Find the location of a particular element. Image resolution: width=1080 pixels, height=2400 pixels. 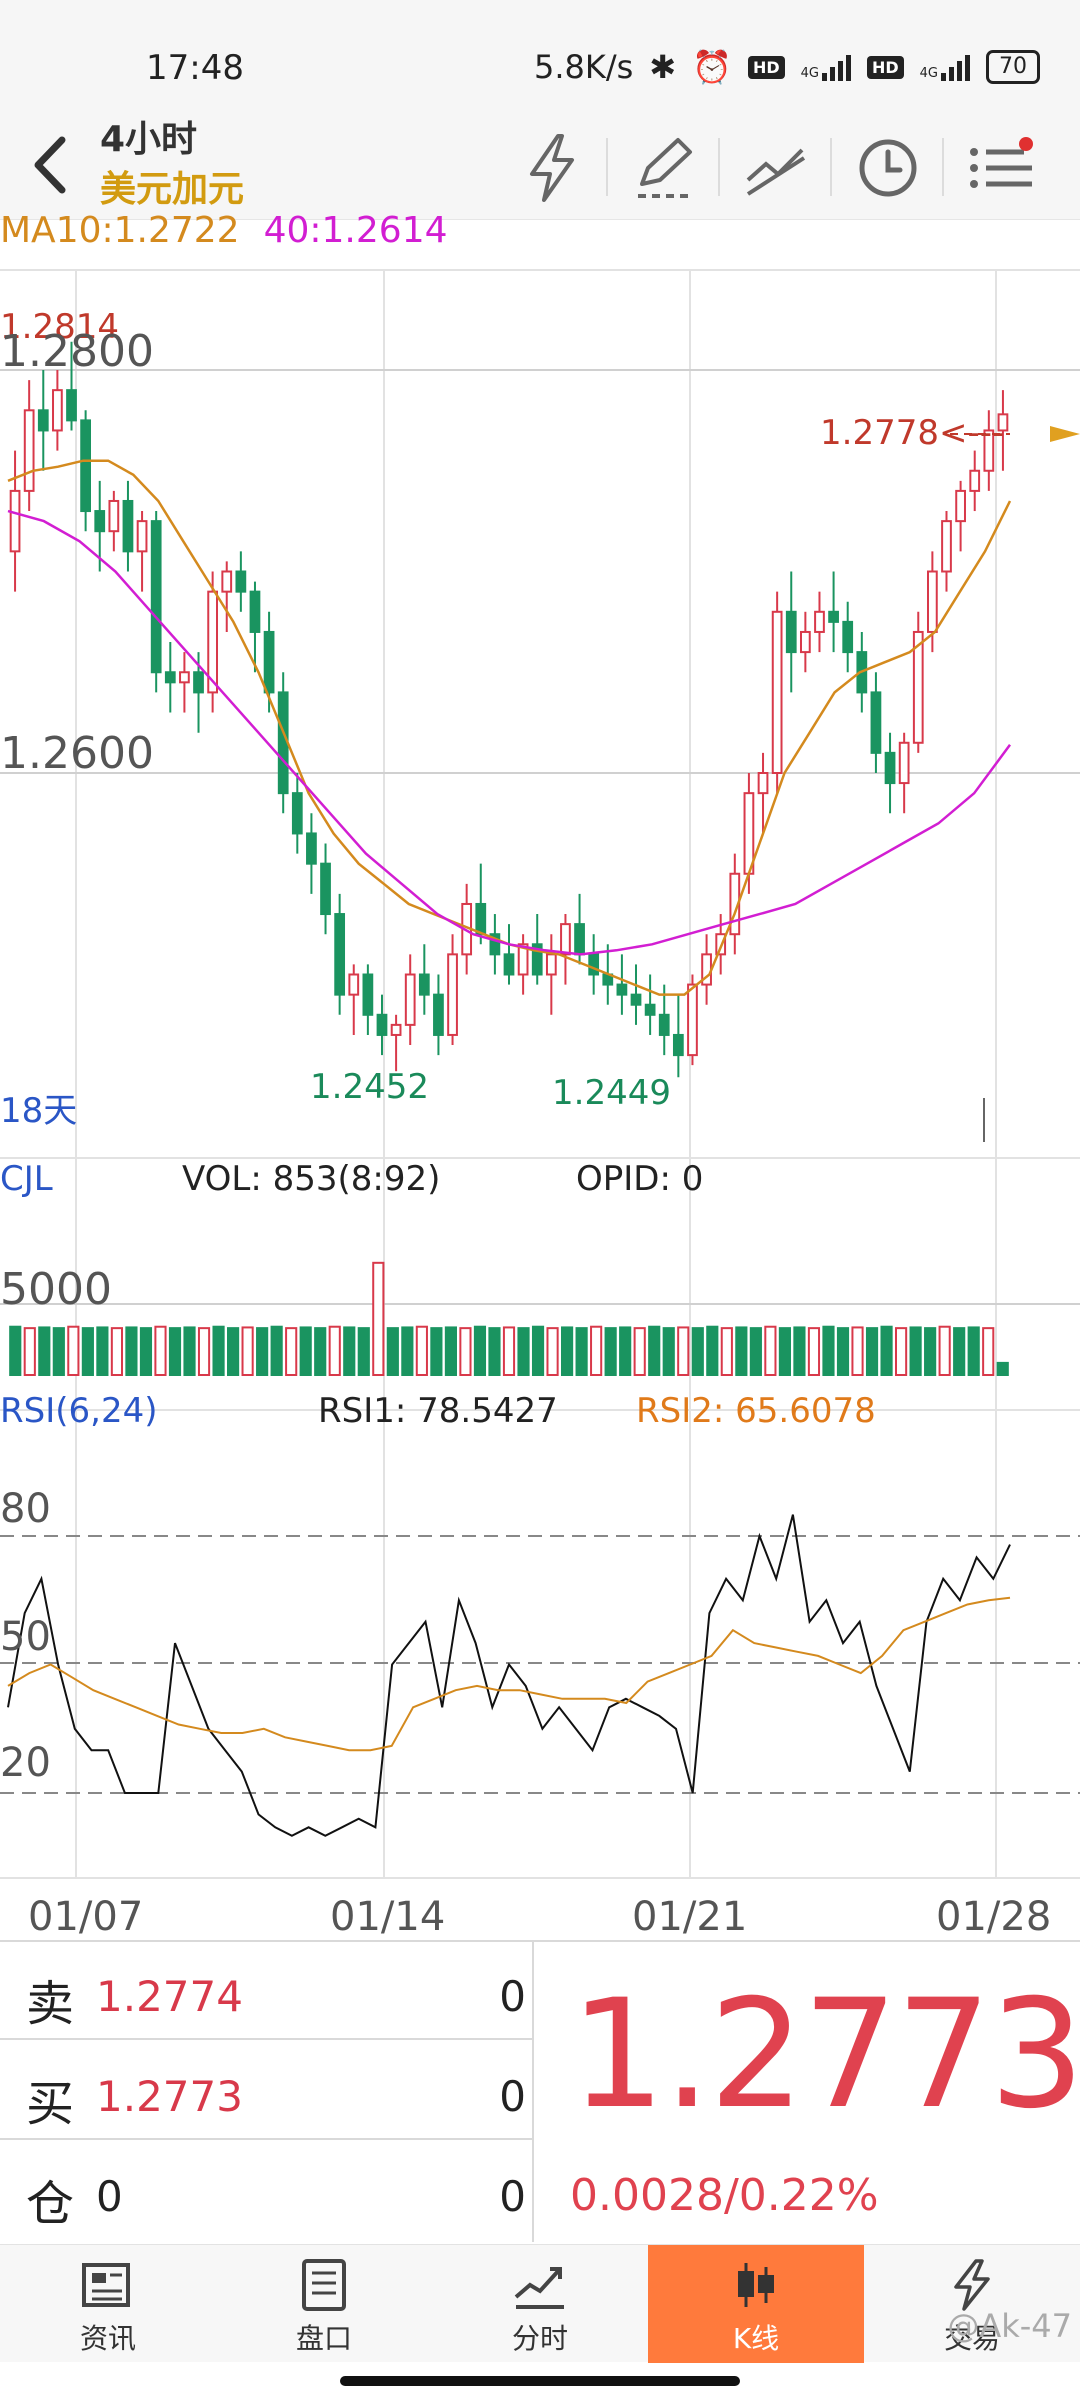

sell-label: 卖 is located at coordinates (50, 2004).